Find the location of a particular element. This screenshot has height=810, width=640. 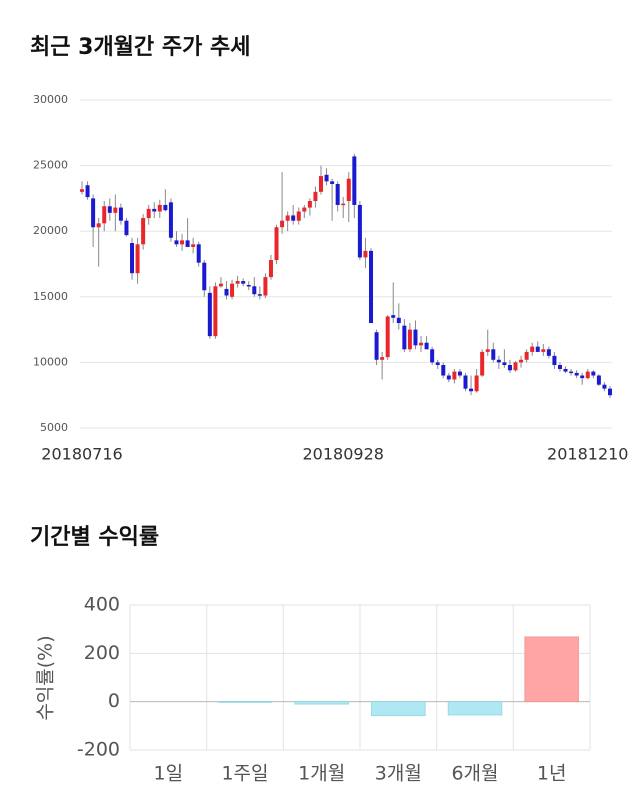

y-tick-label: 400 is located at coordinates (102, 605).